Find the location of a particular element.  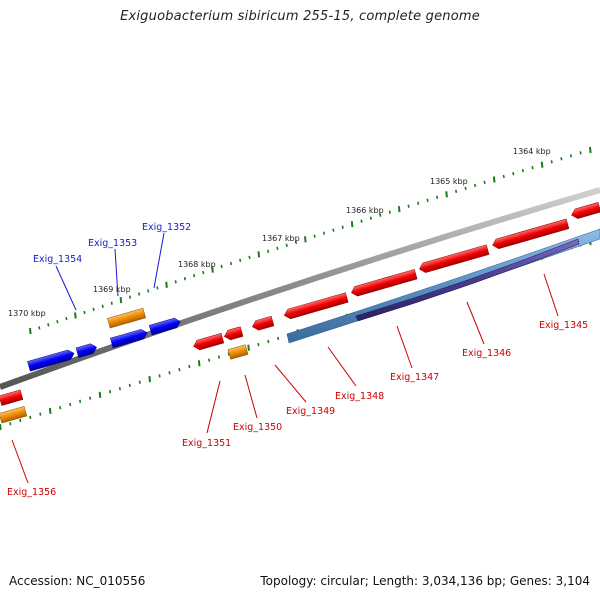

kbp-label-1369: 1369 kbp is located at coordinates (112, 289).